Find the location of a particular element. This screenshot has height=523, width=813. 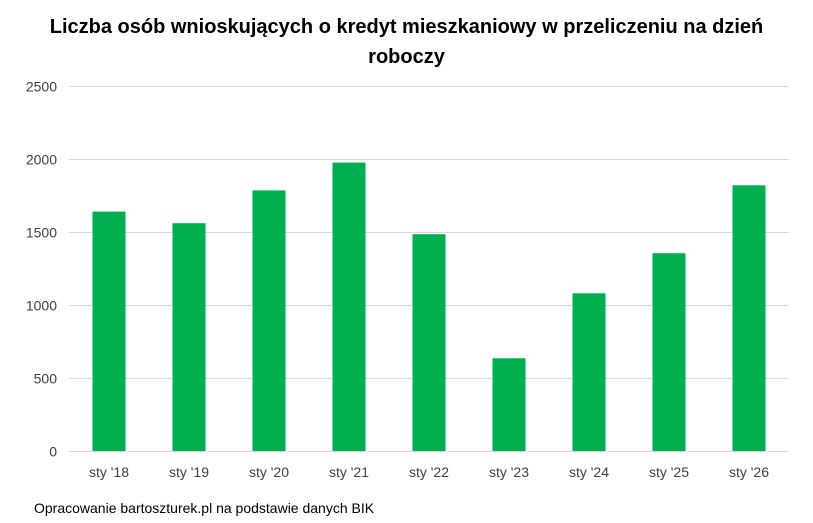

y-tick-label: 2000 is located at coordinates (41, 160).